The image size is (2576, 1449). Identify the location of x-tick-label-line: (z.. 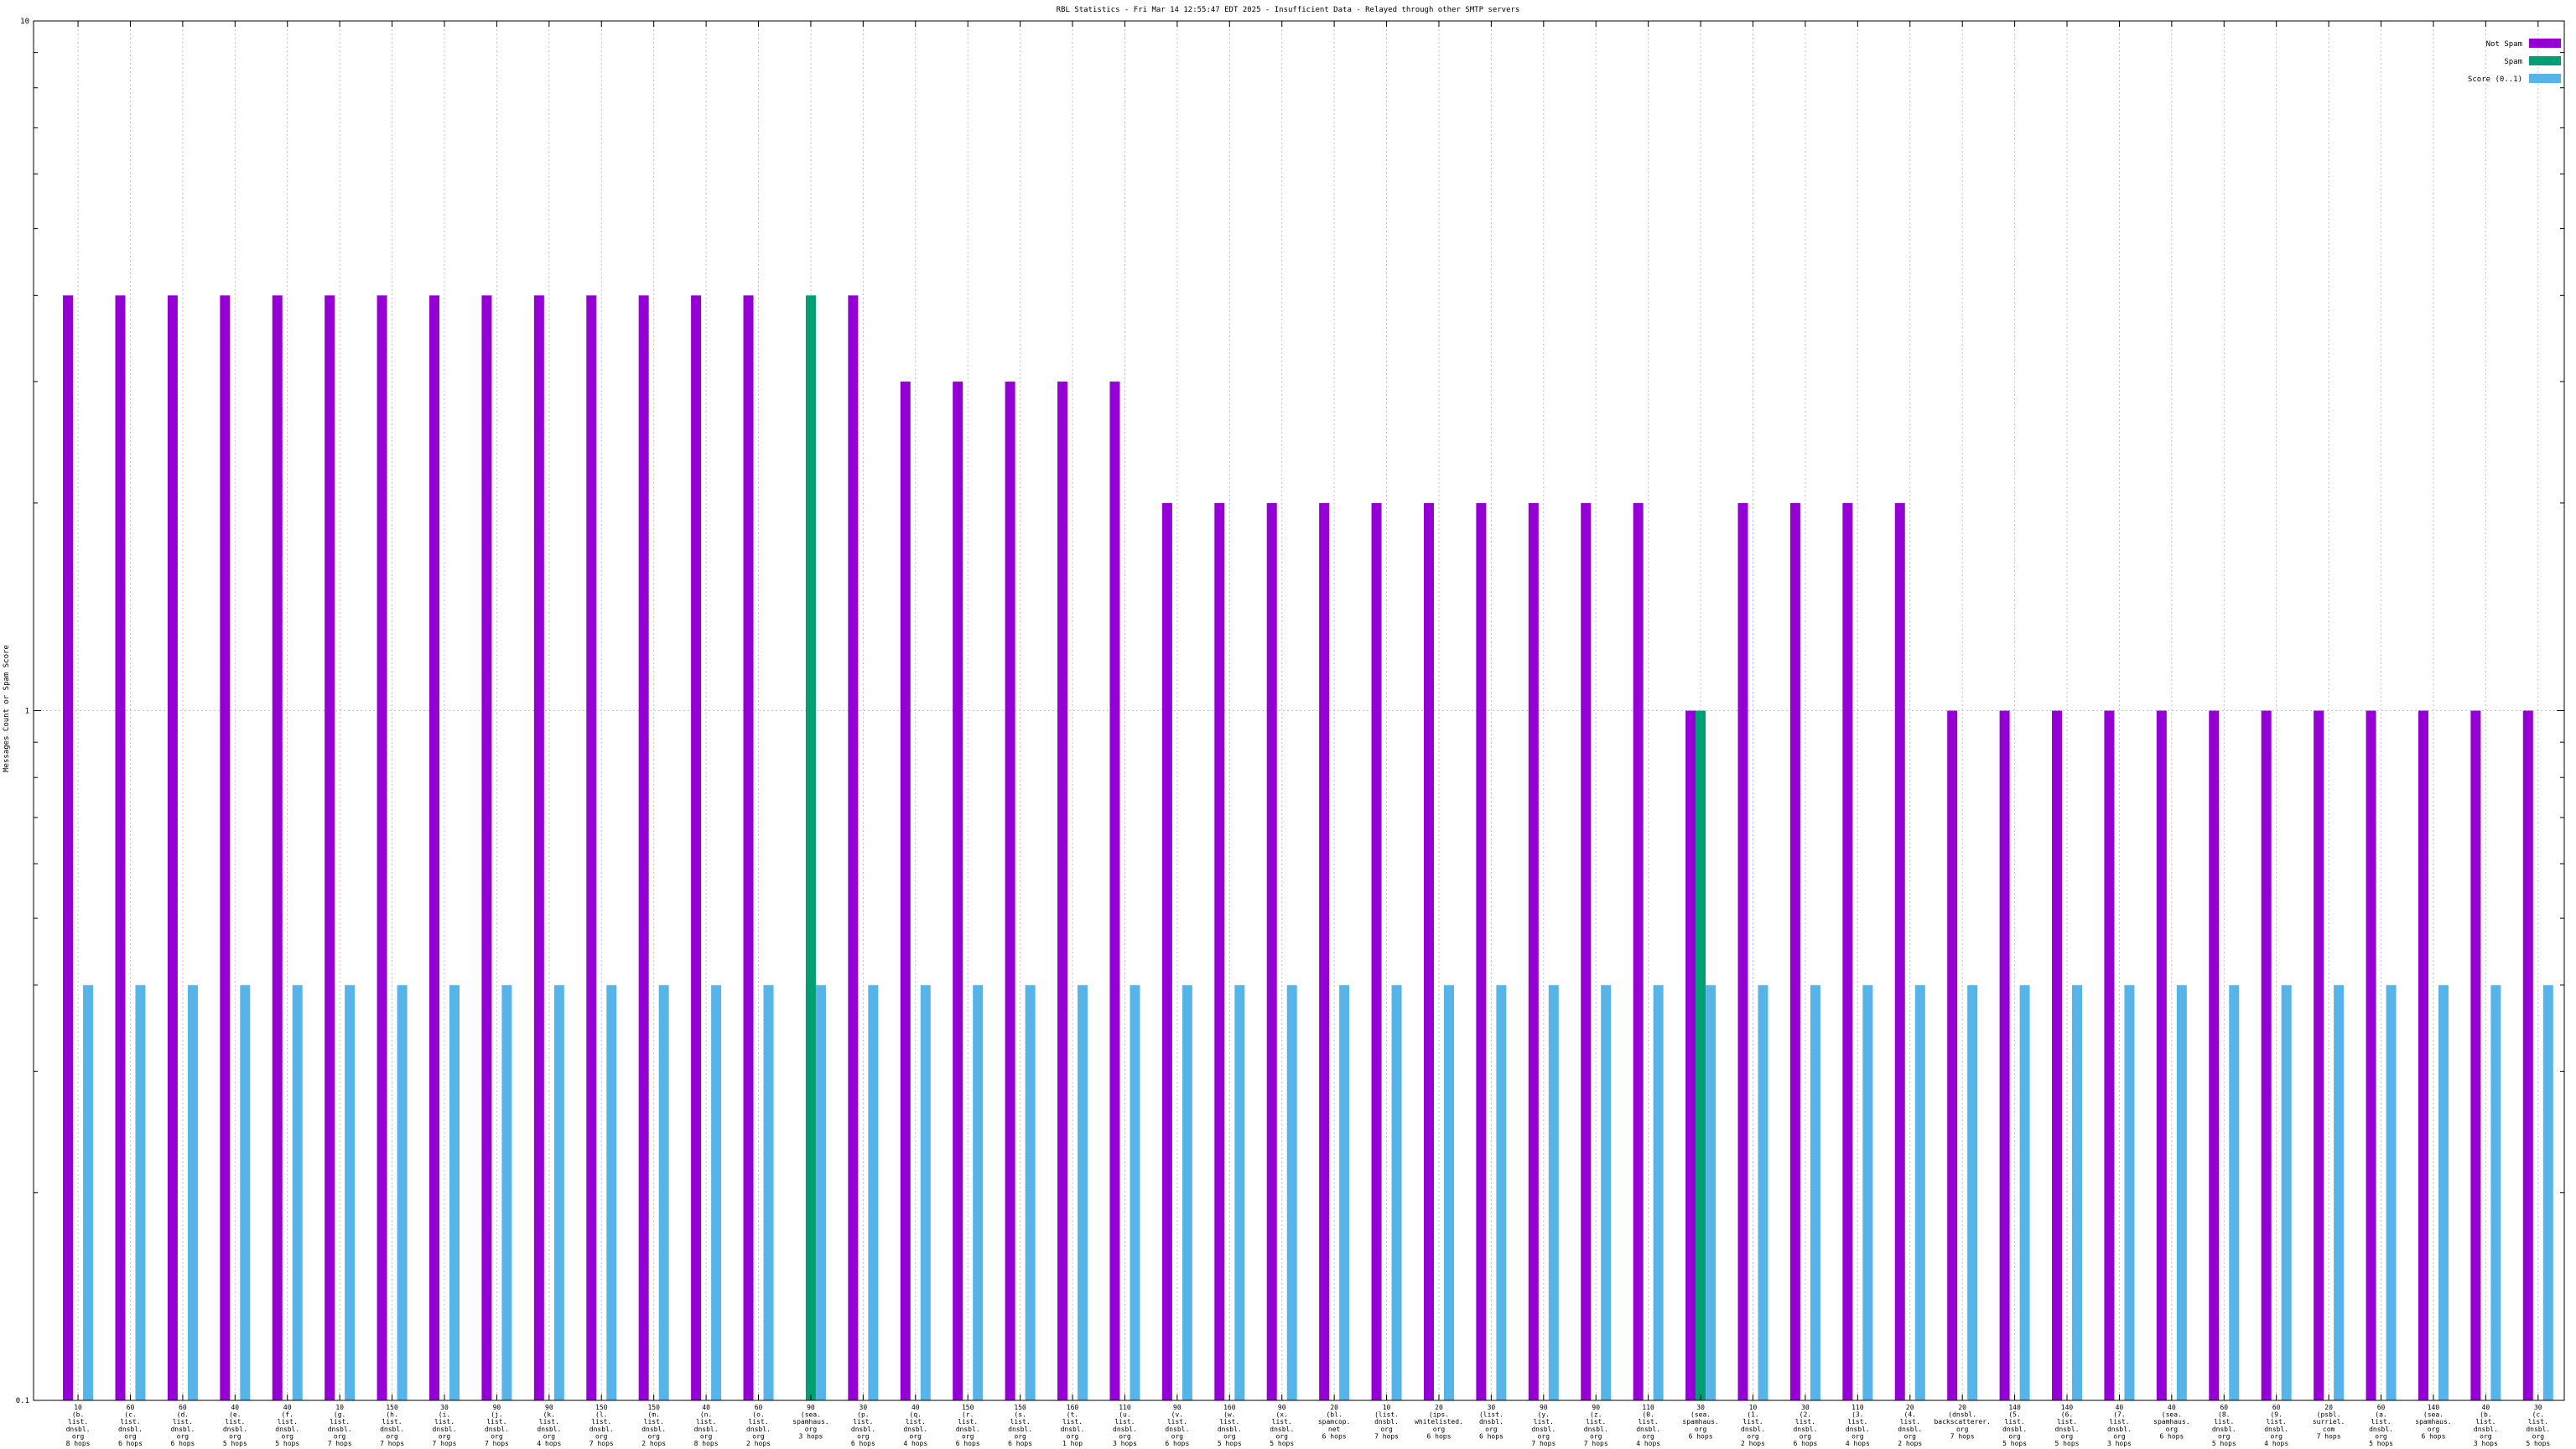
(1596, 1415).